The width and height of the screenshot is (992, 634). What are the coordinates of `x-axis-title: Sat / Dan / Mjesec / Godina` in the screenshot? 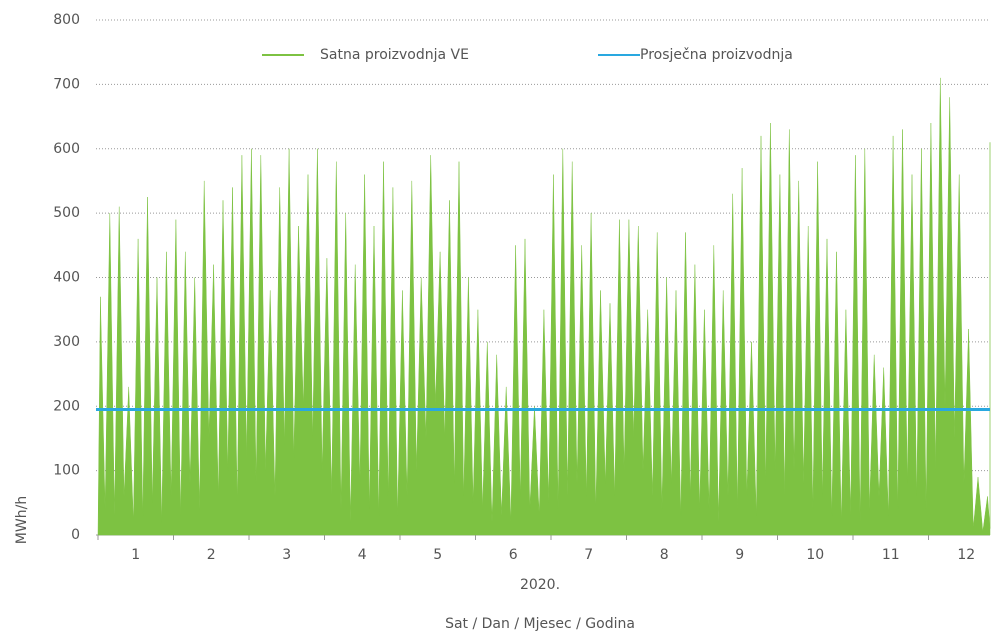 It's located at (540, 624).